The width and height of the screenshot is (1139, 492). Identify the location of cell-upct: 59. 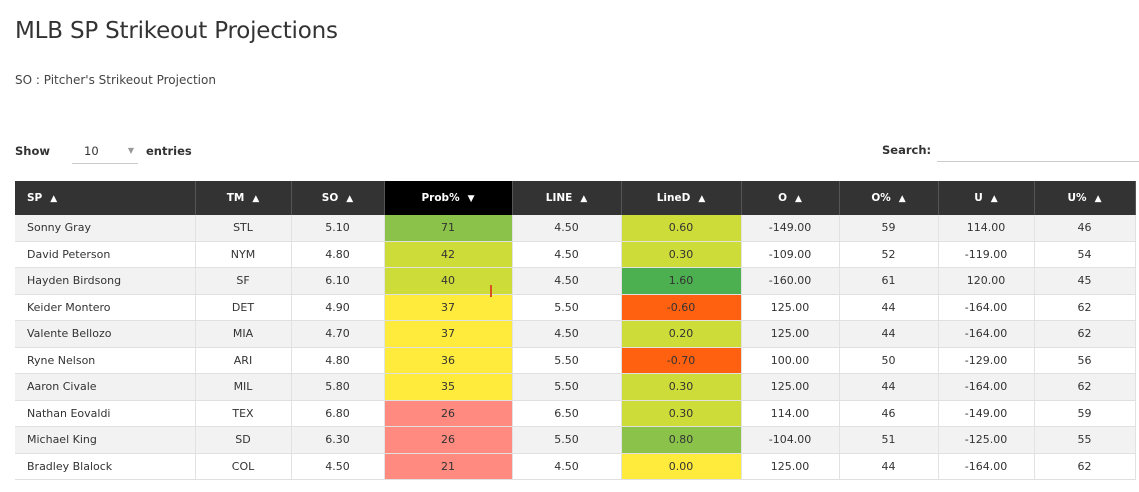
(1085, 413).